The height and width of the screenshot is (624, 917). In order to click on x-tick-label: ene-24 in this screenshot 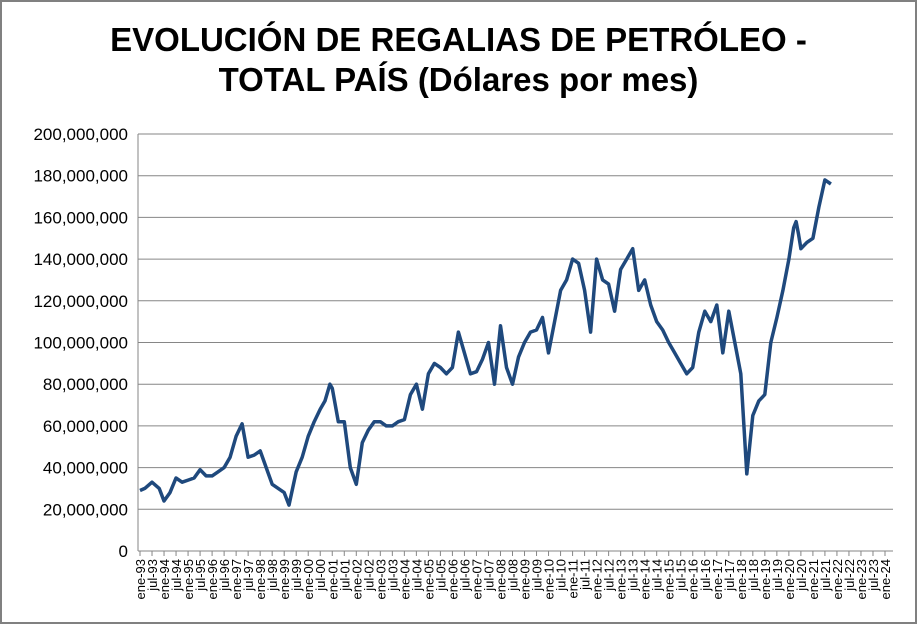, I will do `click(885, 579)`.